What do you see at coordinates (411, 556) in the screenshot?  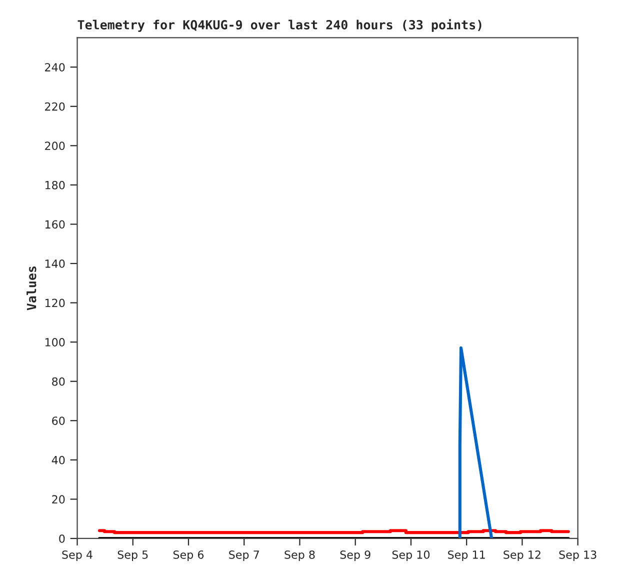 I see `x-tick-label: Sep 10` at bounding box center [411, 556].